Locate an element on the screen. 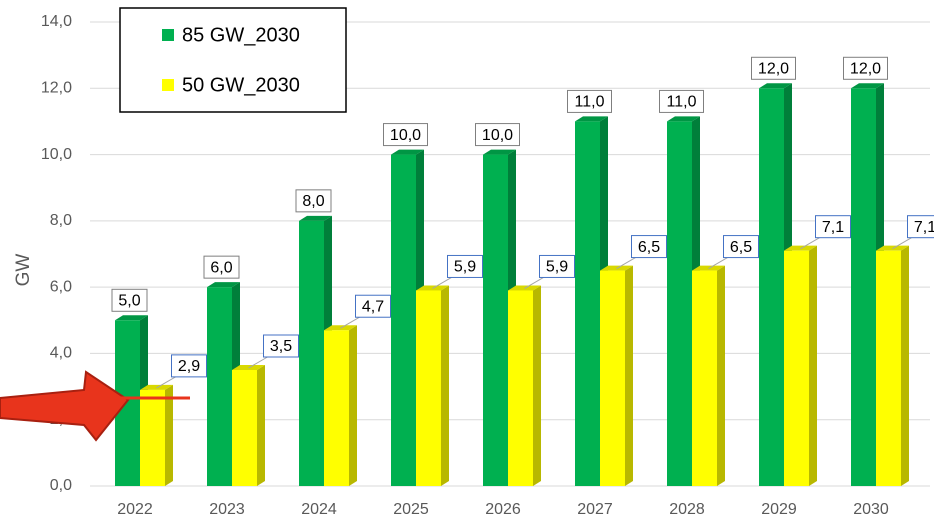  y-axis-label: GW is located at coordinates (23, 270).